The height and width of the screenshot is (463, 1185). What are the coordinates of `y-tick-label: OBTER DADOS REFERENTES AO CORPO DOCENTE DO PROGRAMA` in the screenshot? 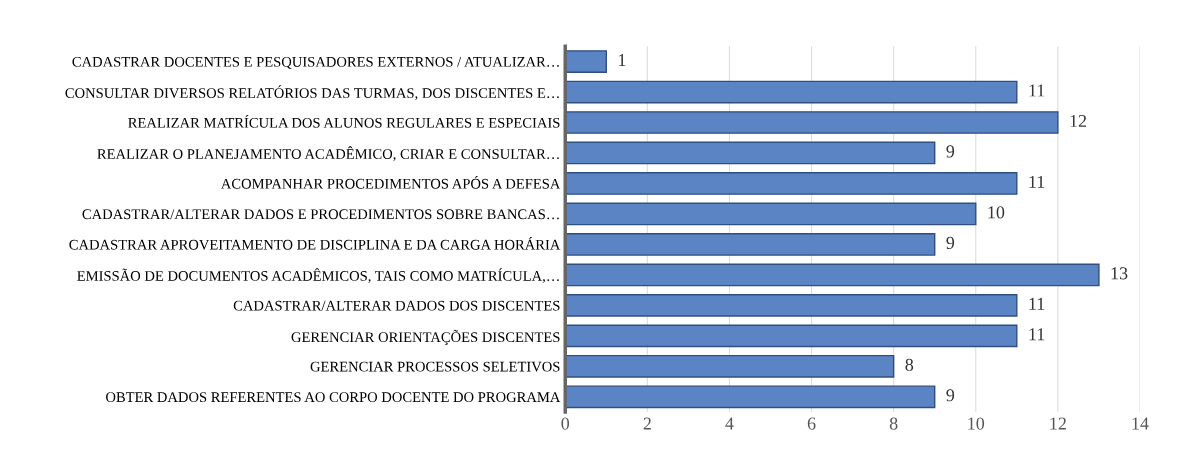 It's located at (333, 397).